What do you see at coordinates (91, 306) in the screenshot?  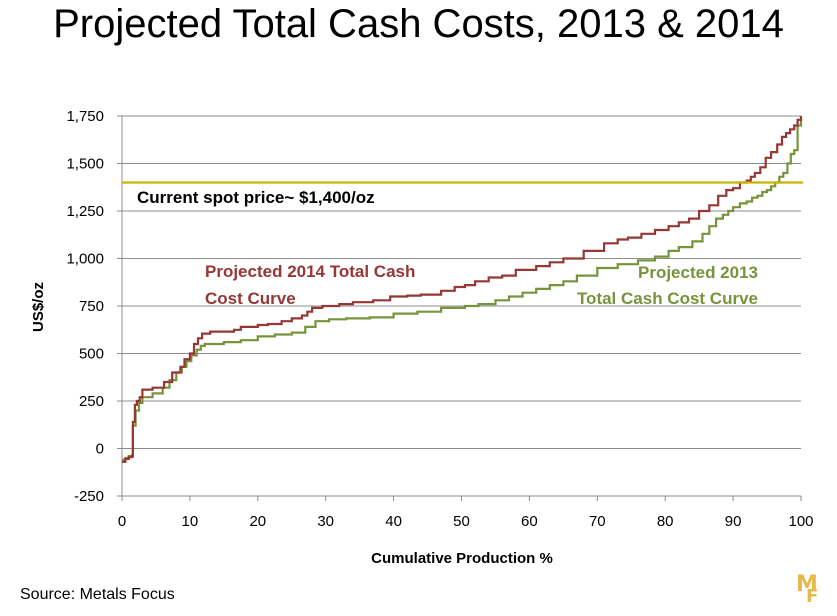 I see `y-tick-label: 750` at bounding box center [91, 306].